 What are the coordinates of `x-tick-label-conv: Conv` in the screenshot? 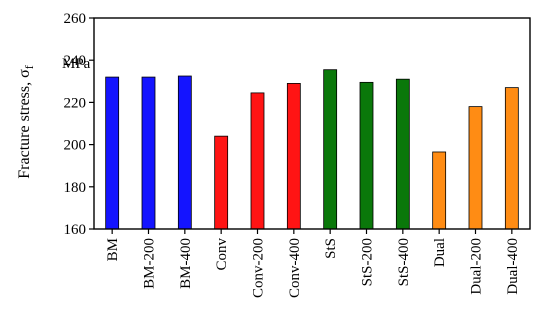 It's located at (222, 254).